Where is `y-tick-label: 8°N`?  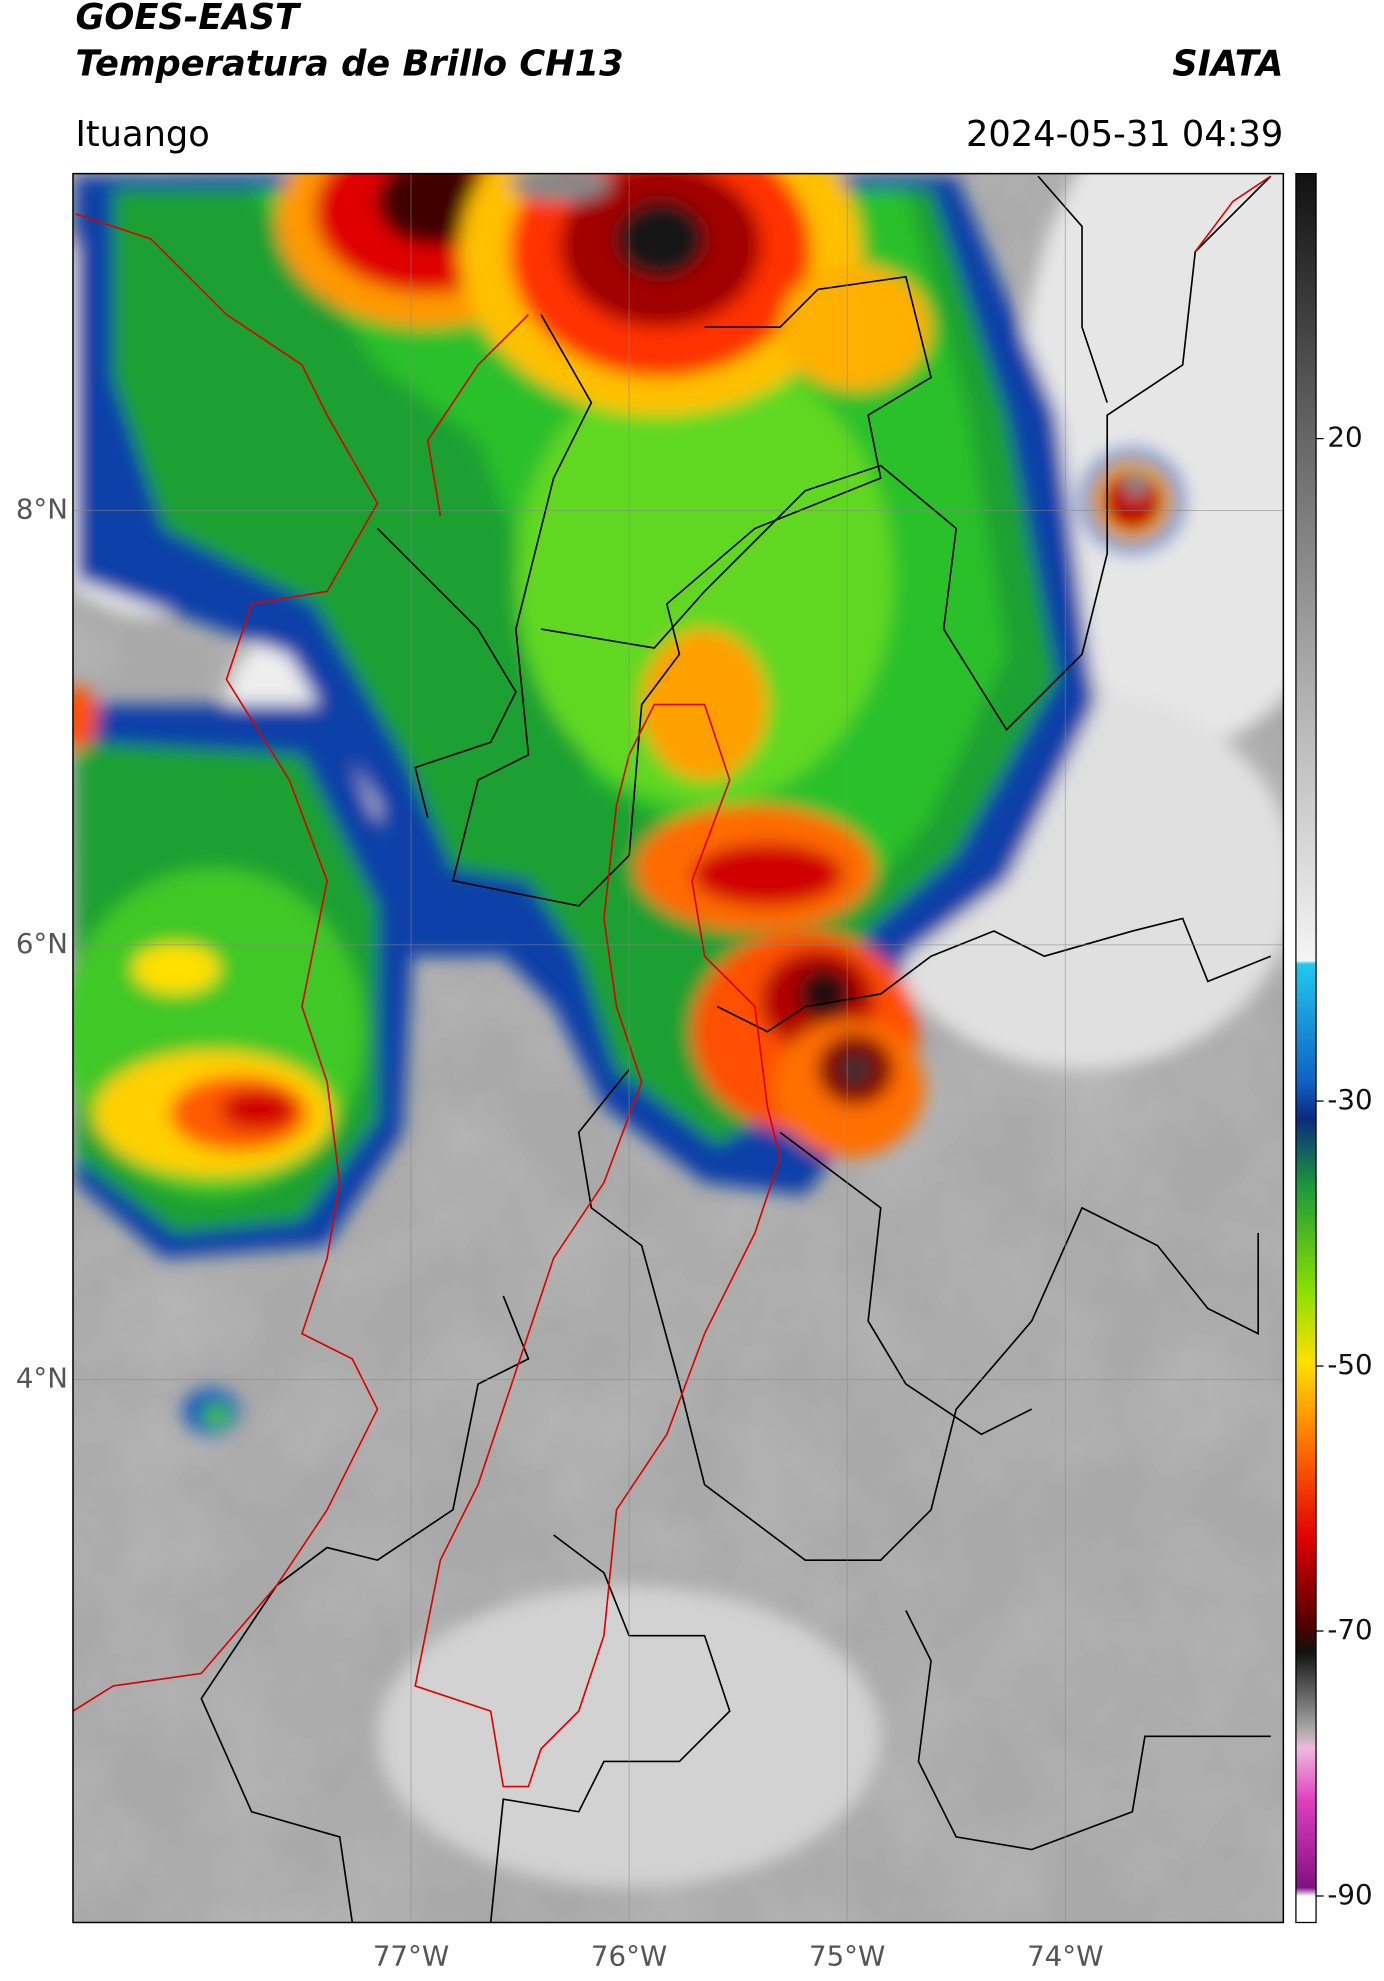
y-tick-label: 8°N is located at coordinates (42, 508).